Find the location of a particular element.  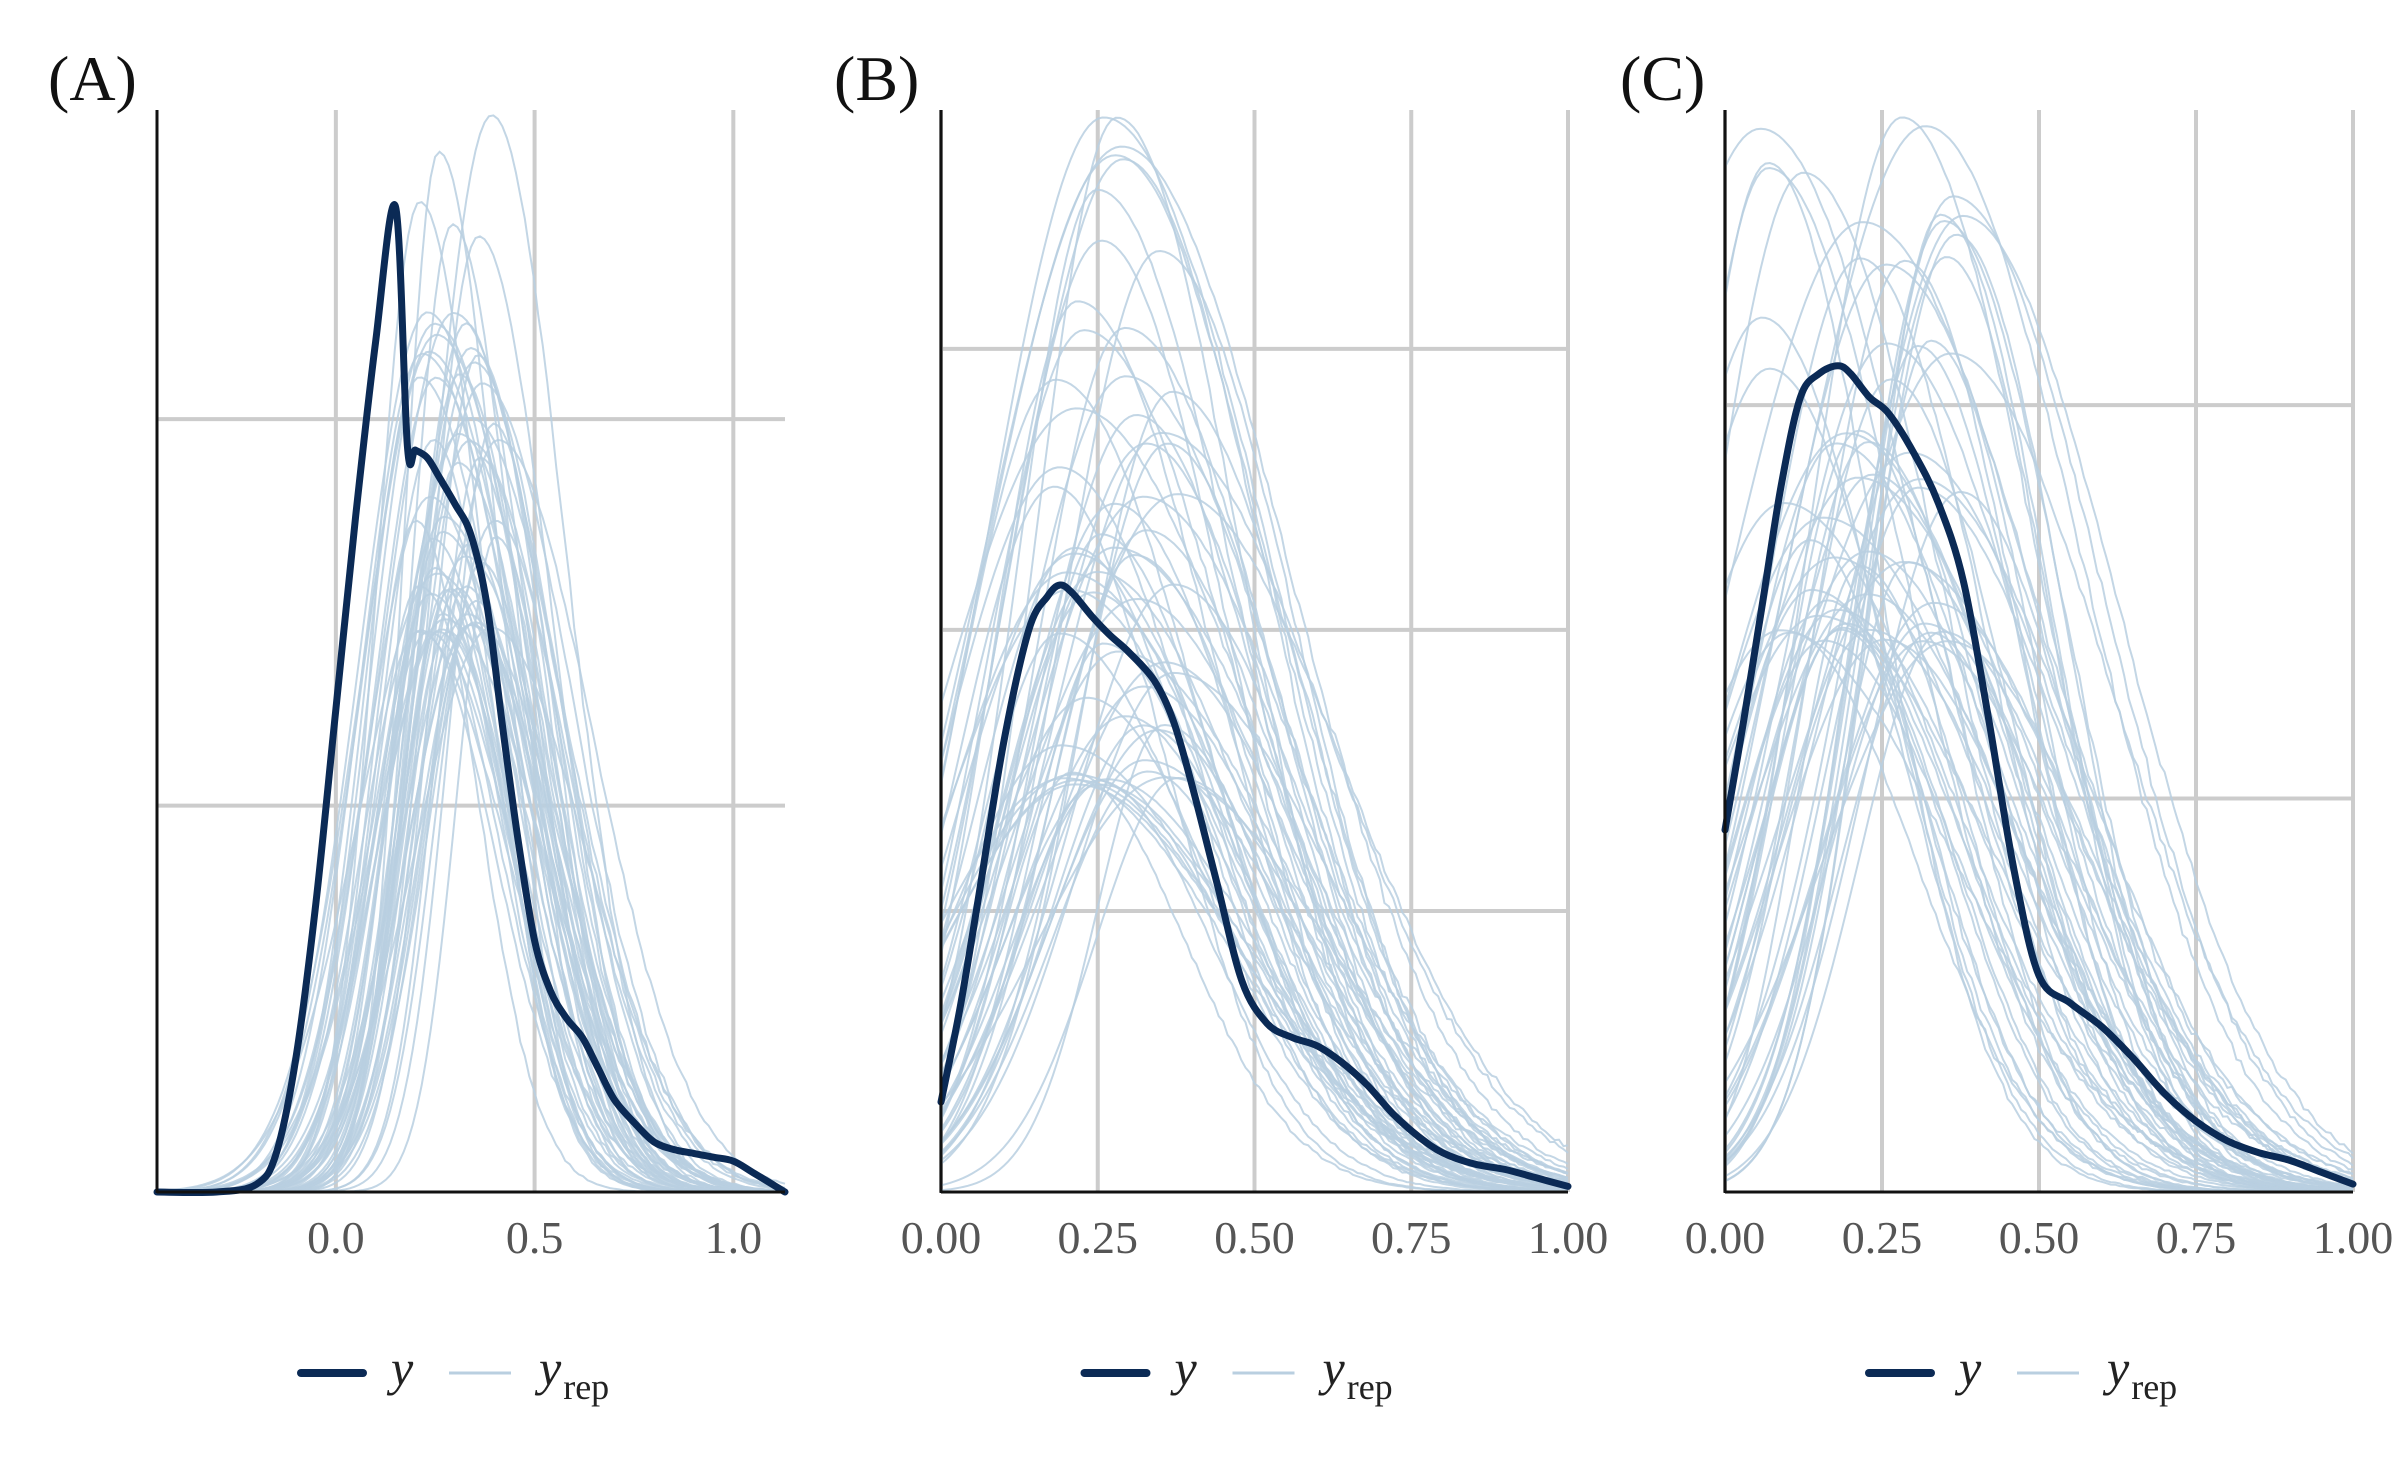

x-tick-label: 0.5 is located at coordinates (535, 1237).